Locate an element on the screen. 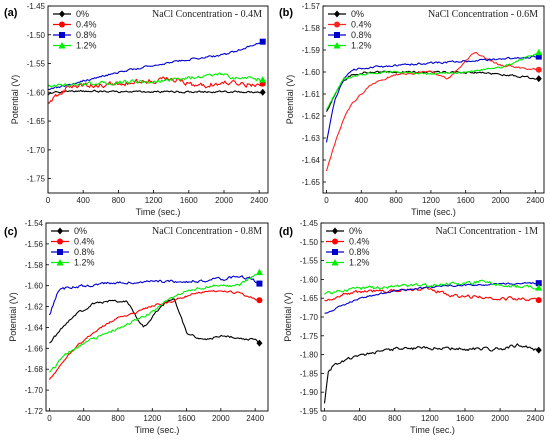  y-tick-label: -1.95 is located at coordinates (309, 411).